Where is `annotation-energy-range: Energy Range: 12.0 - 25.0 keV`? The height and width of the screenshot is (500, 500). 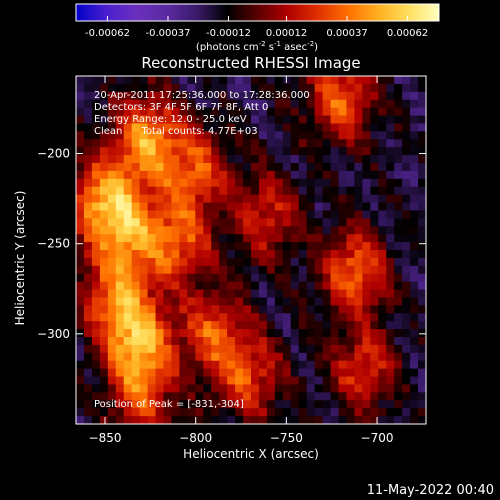
annotation-energy-range: Energy Range: 12.0 - 25.0 keV is located at coordinates (170, 119).